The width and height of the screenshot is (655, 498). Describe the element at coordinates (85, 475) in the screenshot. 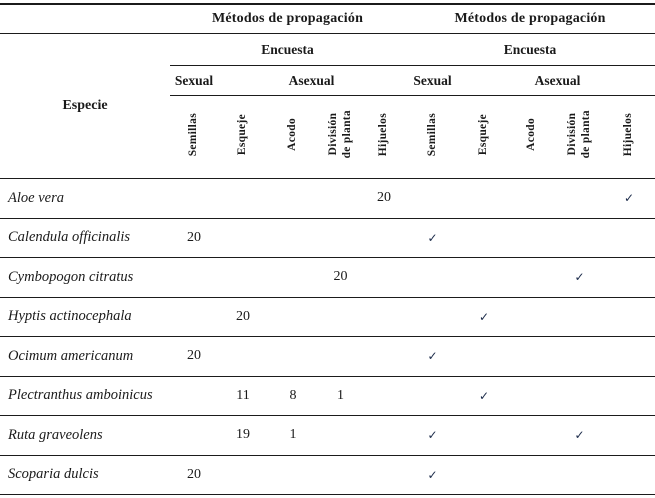

I see `species-cell: Scoparia dulcis` at that location.